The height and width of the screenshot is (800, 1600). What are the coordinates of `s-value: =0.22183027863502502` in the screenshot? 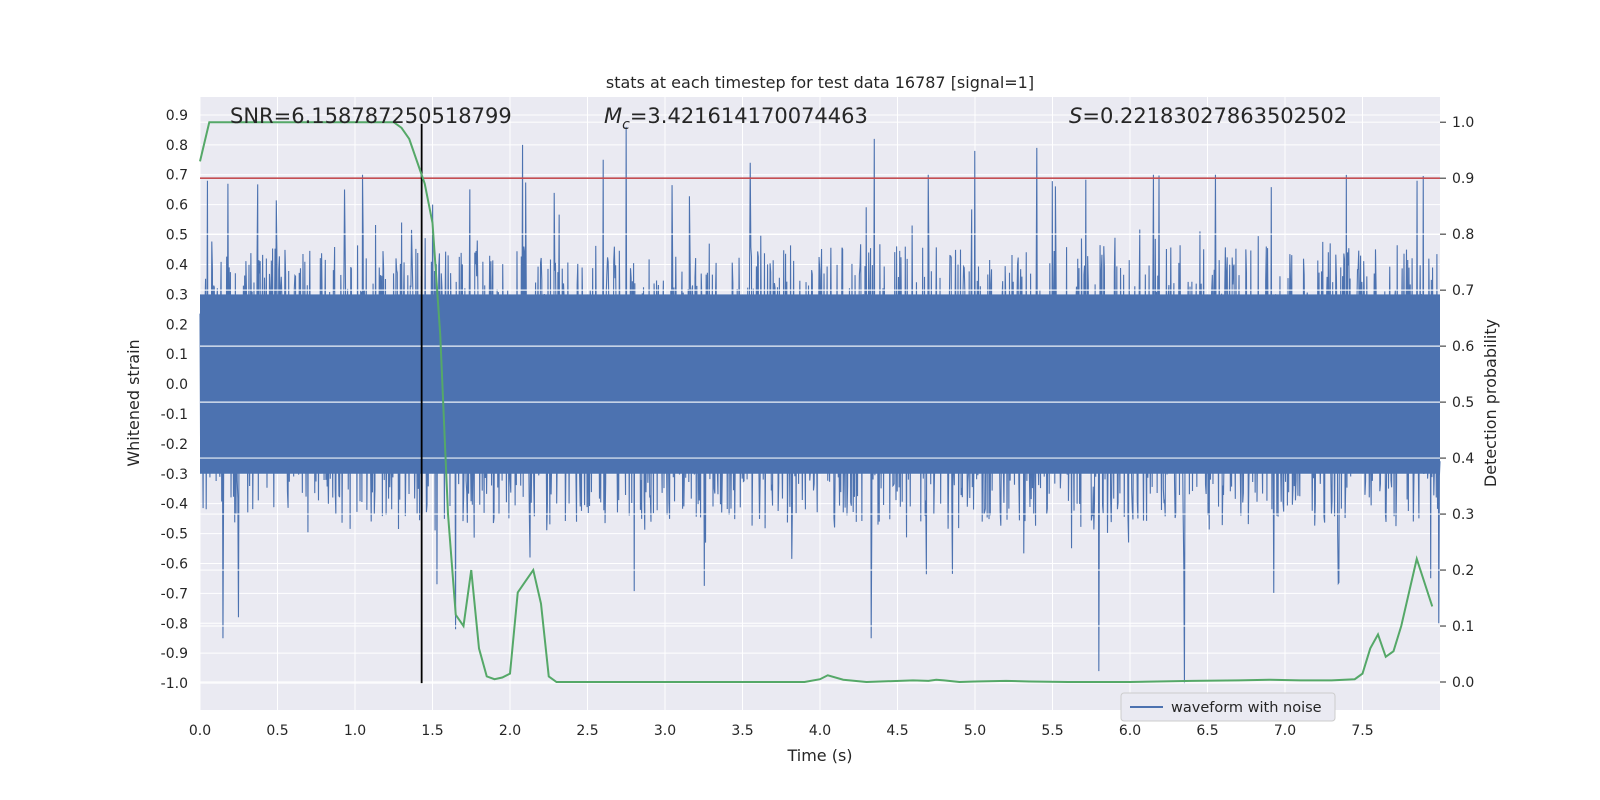 It's located at (1214, 116).